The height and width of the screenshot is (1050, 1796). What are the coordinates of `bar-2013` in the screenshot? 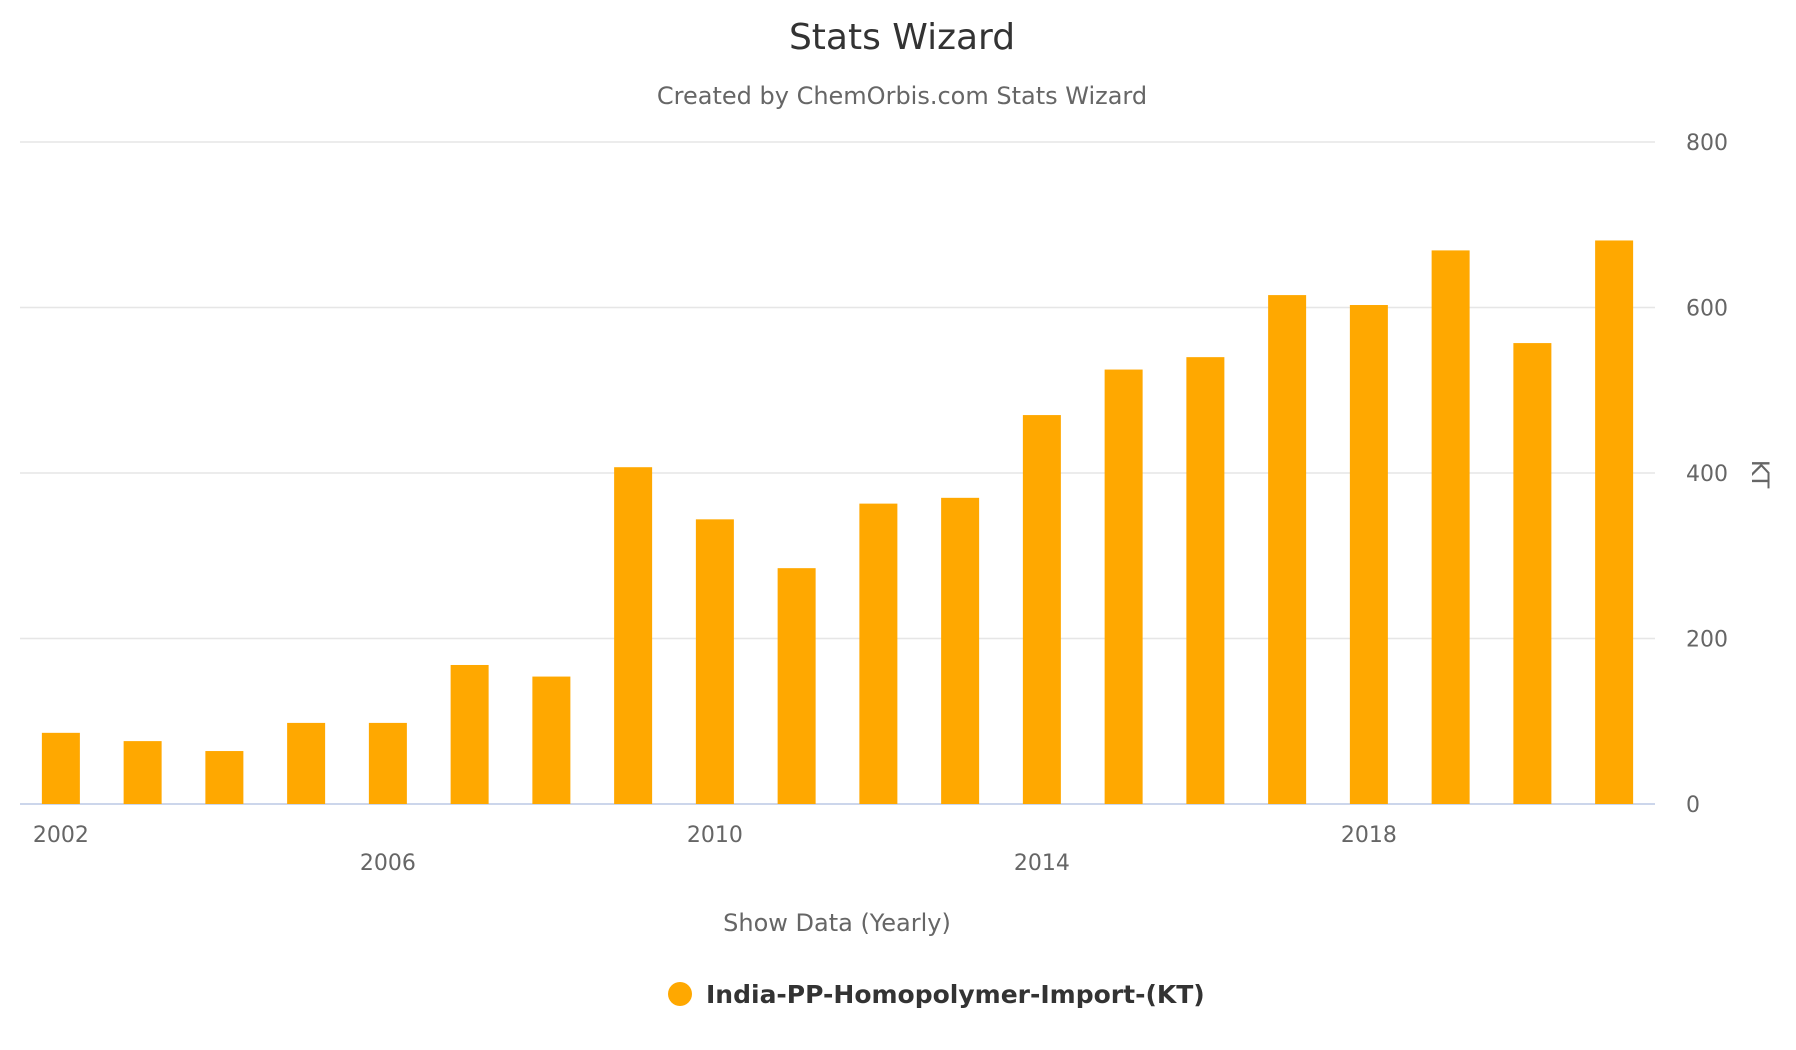 It's located at (960, 650).